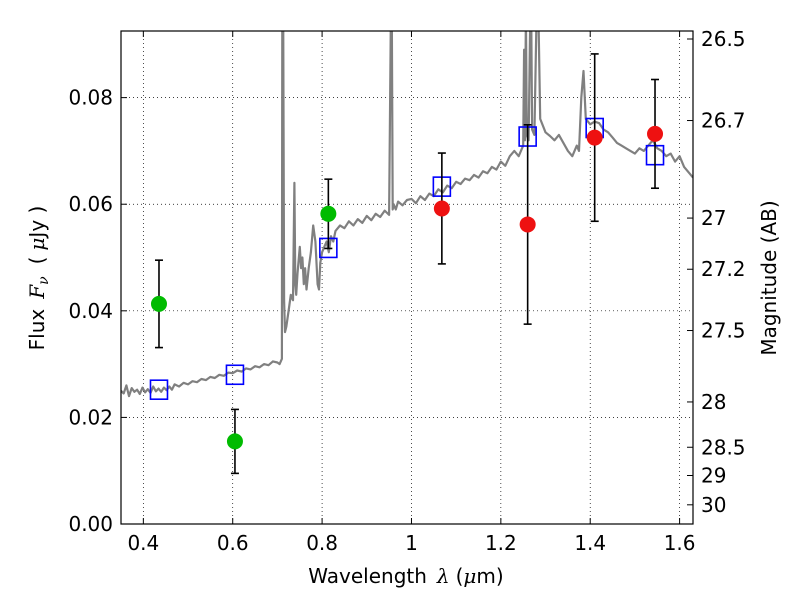 This screenshot has width=800, height=600. What do you see at coordinates (44, 280) in the screenshot?
I see `y-axis-title-subscript: ν` at bounding box center [44, 280].